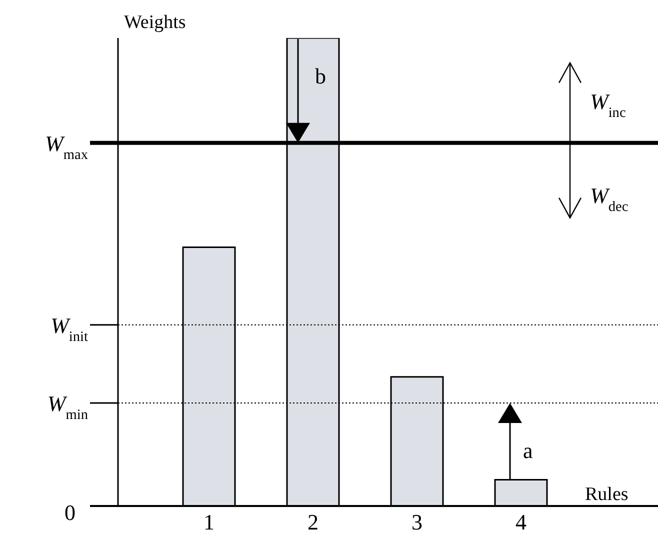 Image resolution: width=658 pixels, height=552 pixels. I want to click on ref-line-label: W$_{init}$, so click(69, 328).